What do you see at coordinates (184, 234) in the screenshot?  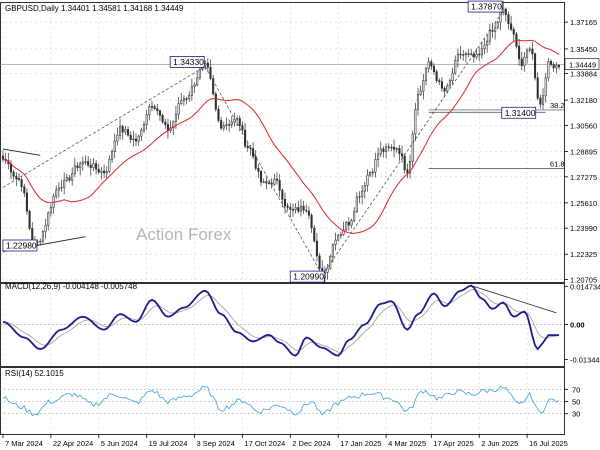 I see `watermark: Action Forex` at bounding box center [184, 234].